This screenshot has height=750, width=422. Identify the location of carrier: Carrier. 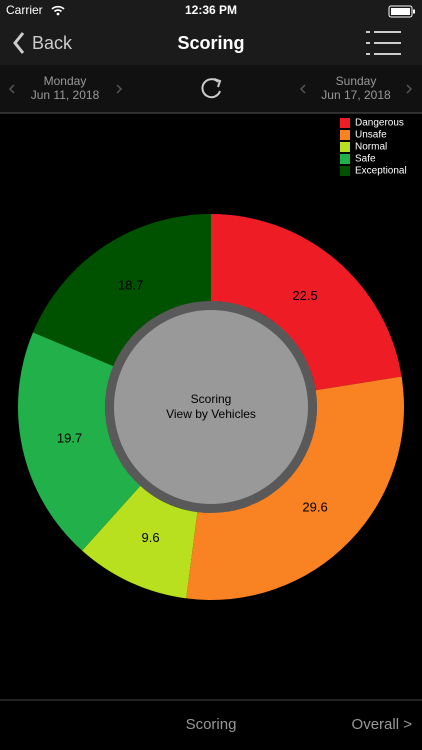
(24, 10).